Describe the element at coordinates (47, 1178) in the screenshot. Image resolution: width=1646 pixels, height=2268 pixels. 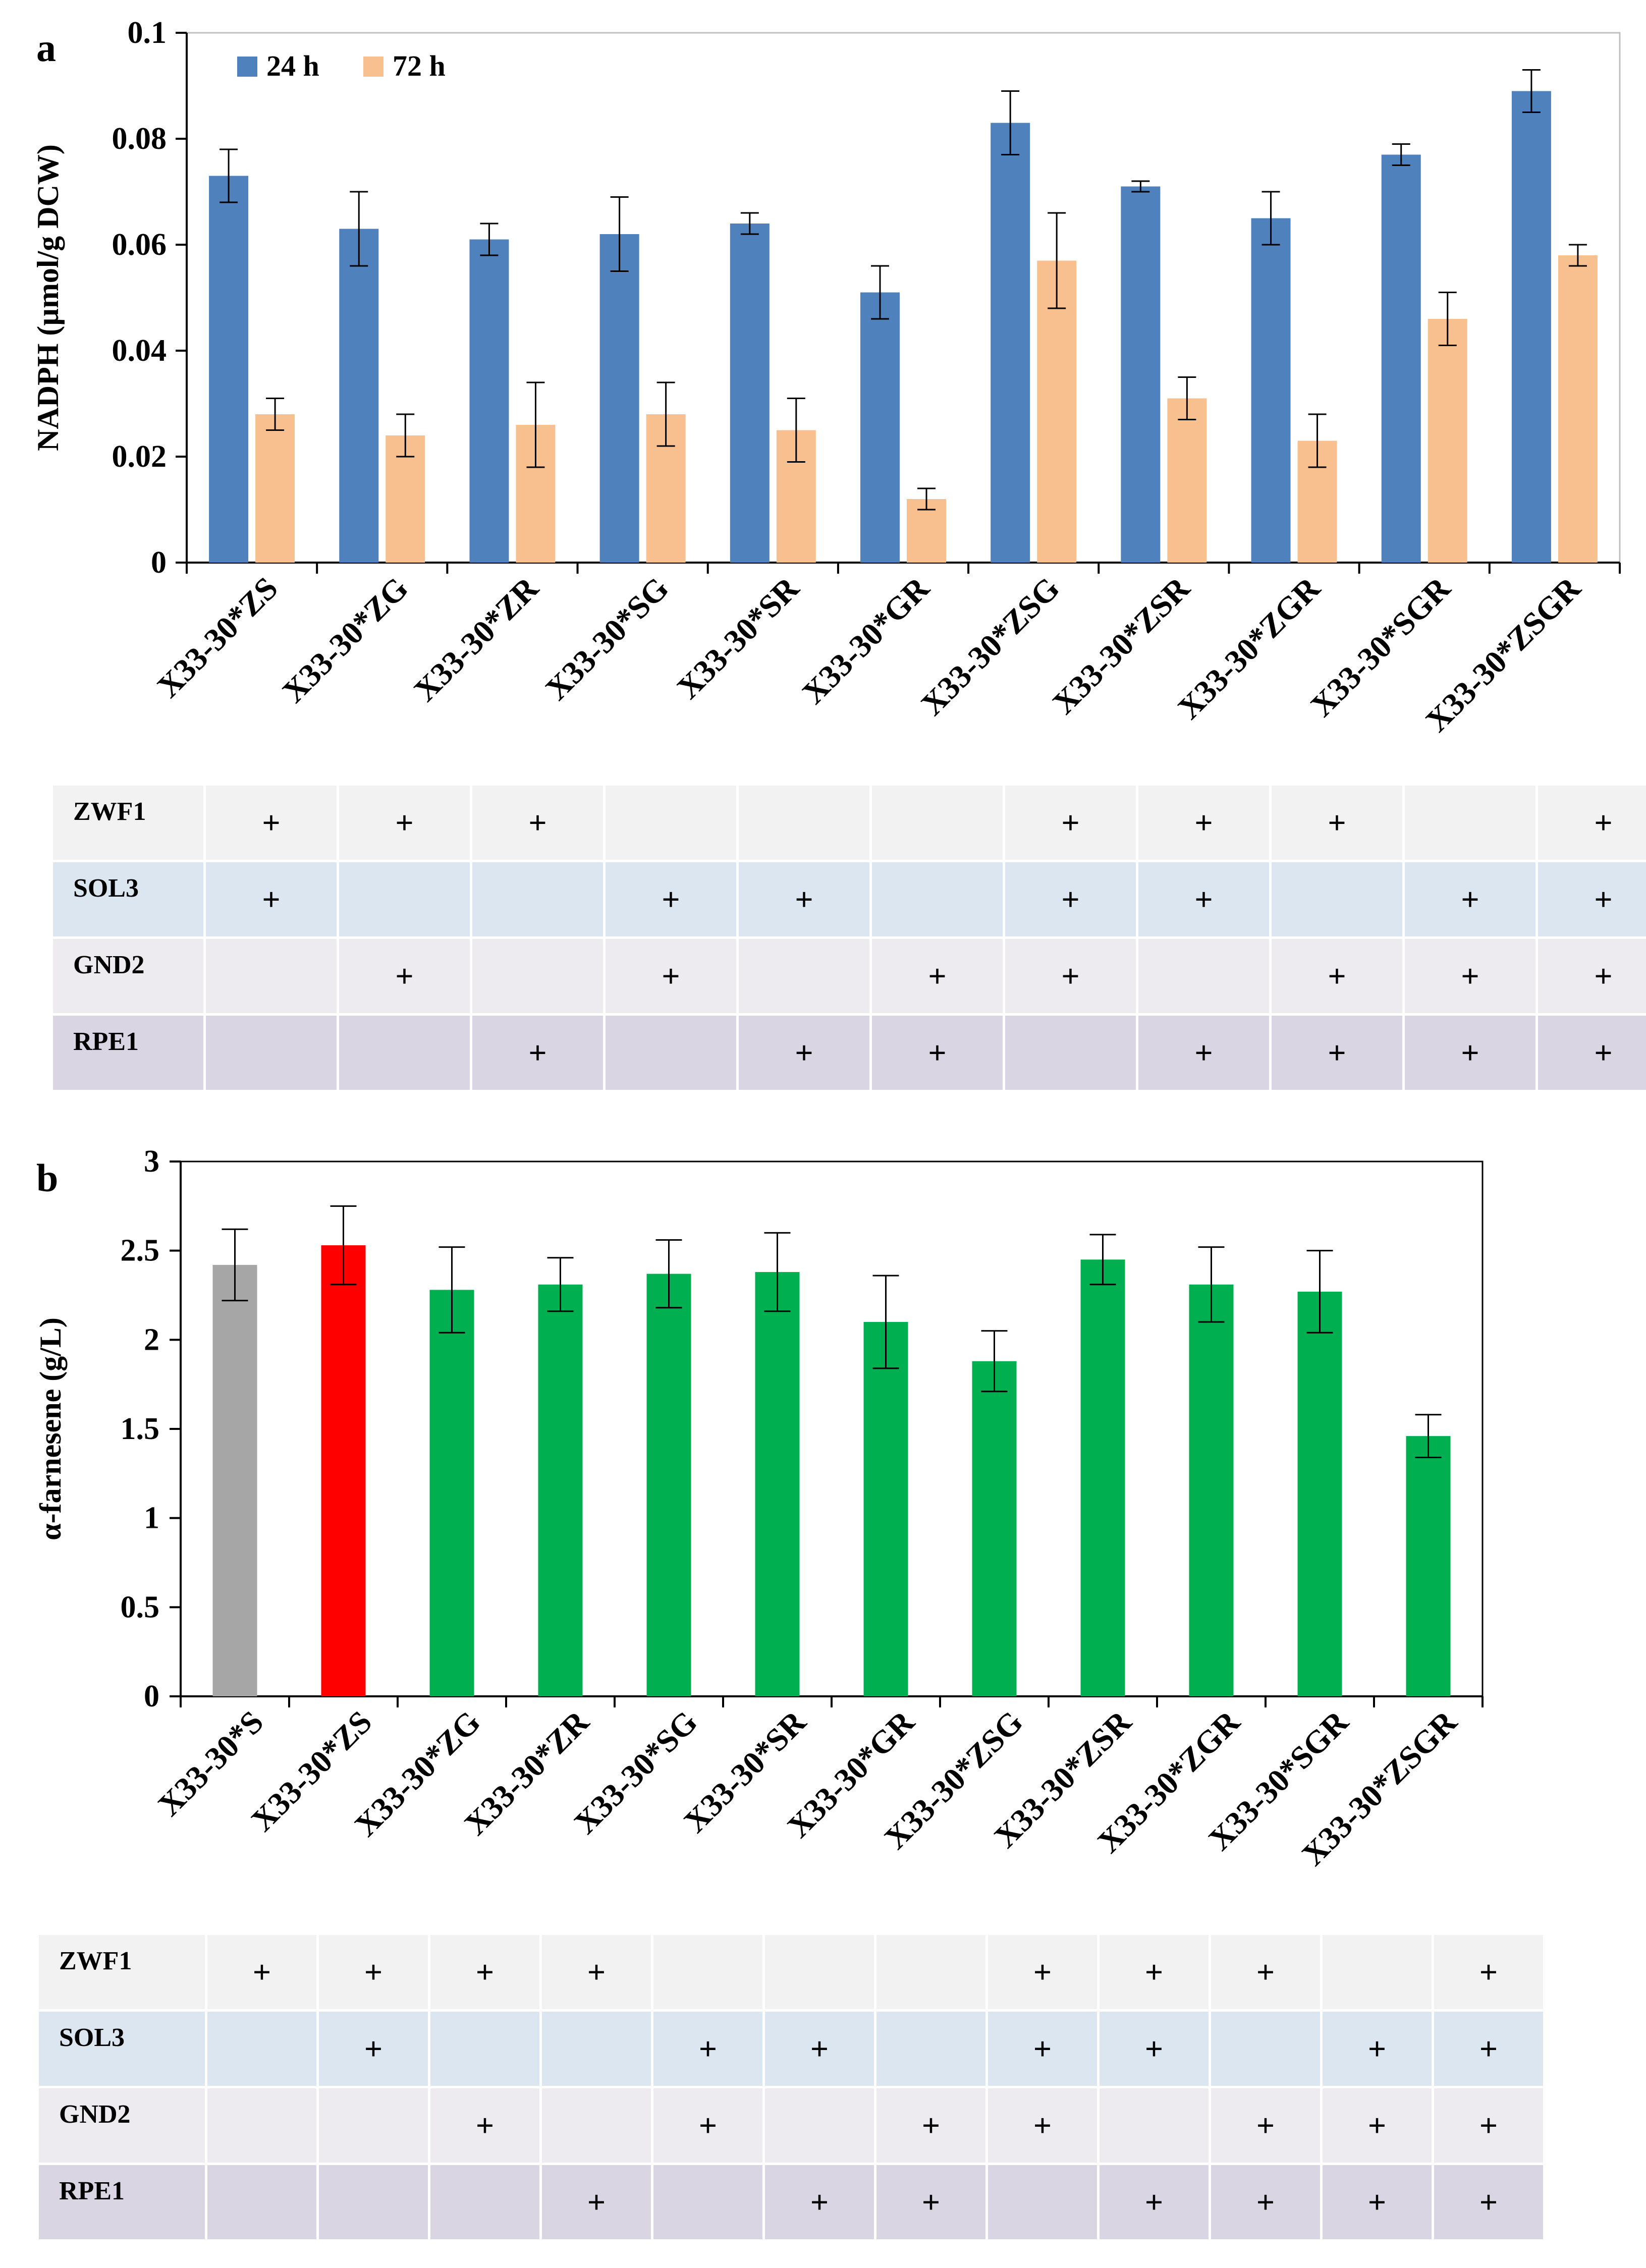
I see `panel-b-letter: b` at that location.